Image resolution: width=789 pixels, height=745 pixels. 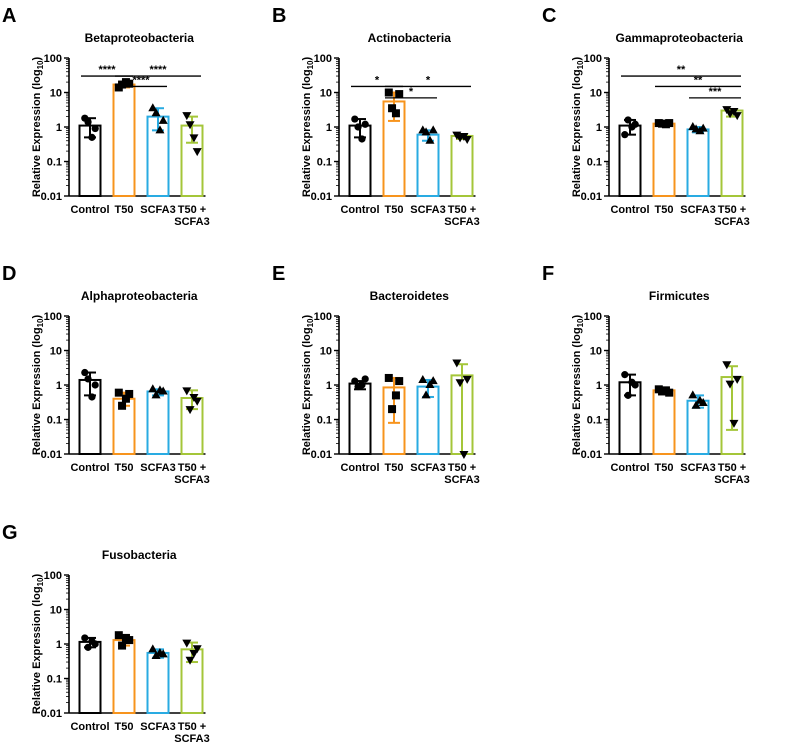 I want to click on panel-g-xtick-label-t50-scfa3-1: SCFA3, so click(x=191, y=739).